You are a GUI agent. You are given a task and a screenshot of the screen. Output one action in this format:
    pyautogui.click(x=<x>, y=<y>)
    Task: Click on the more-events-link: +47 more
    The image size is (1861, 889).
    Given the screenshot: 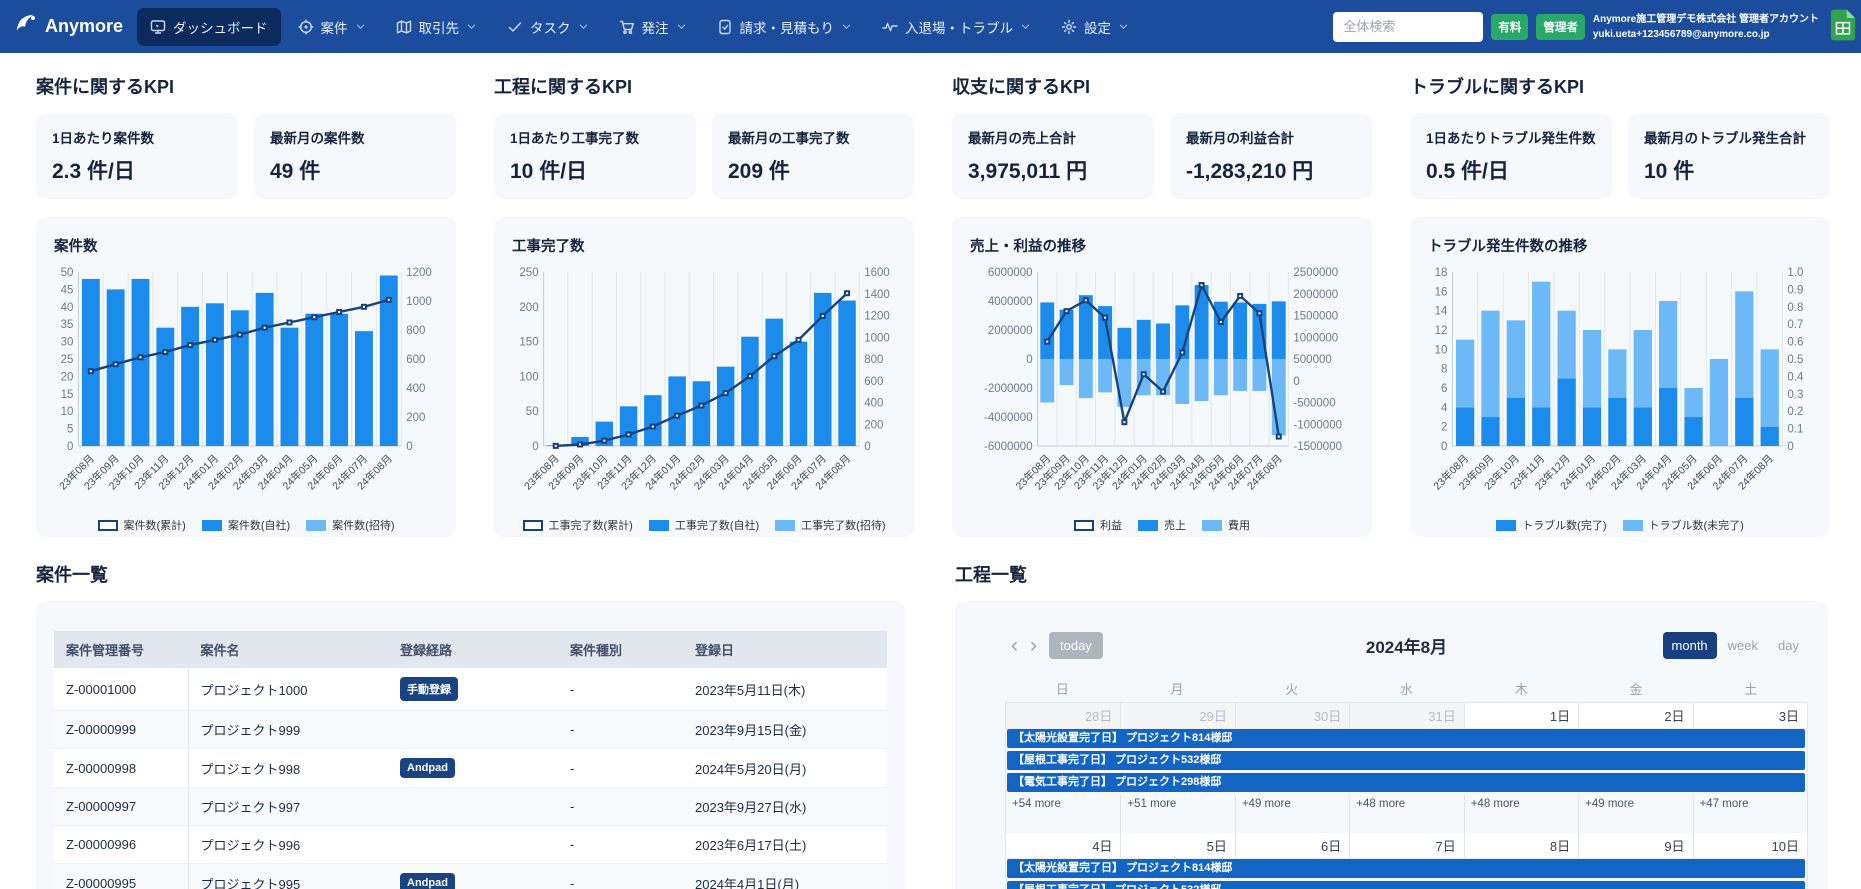 What is the action you would take?
    pyautogui.click(x=1749, y=814)
    